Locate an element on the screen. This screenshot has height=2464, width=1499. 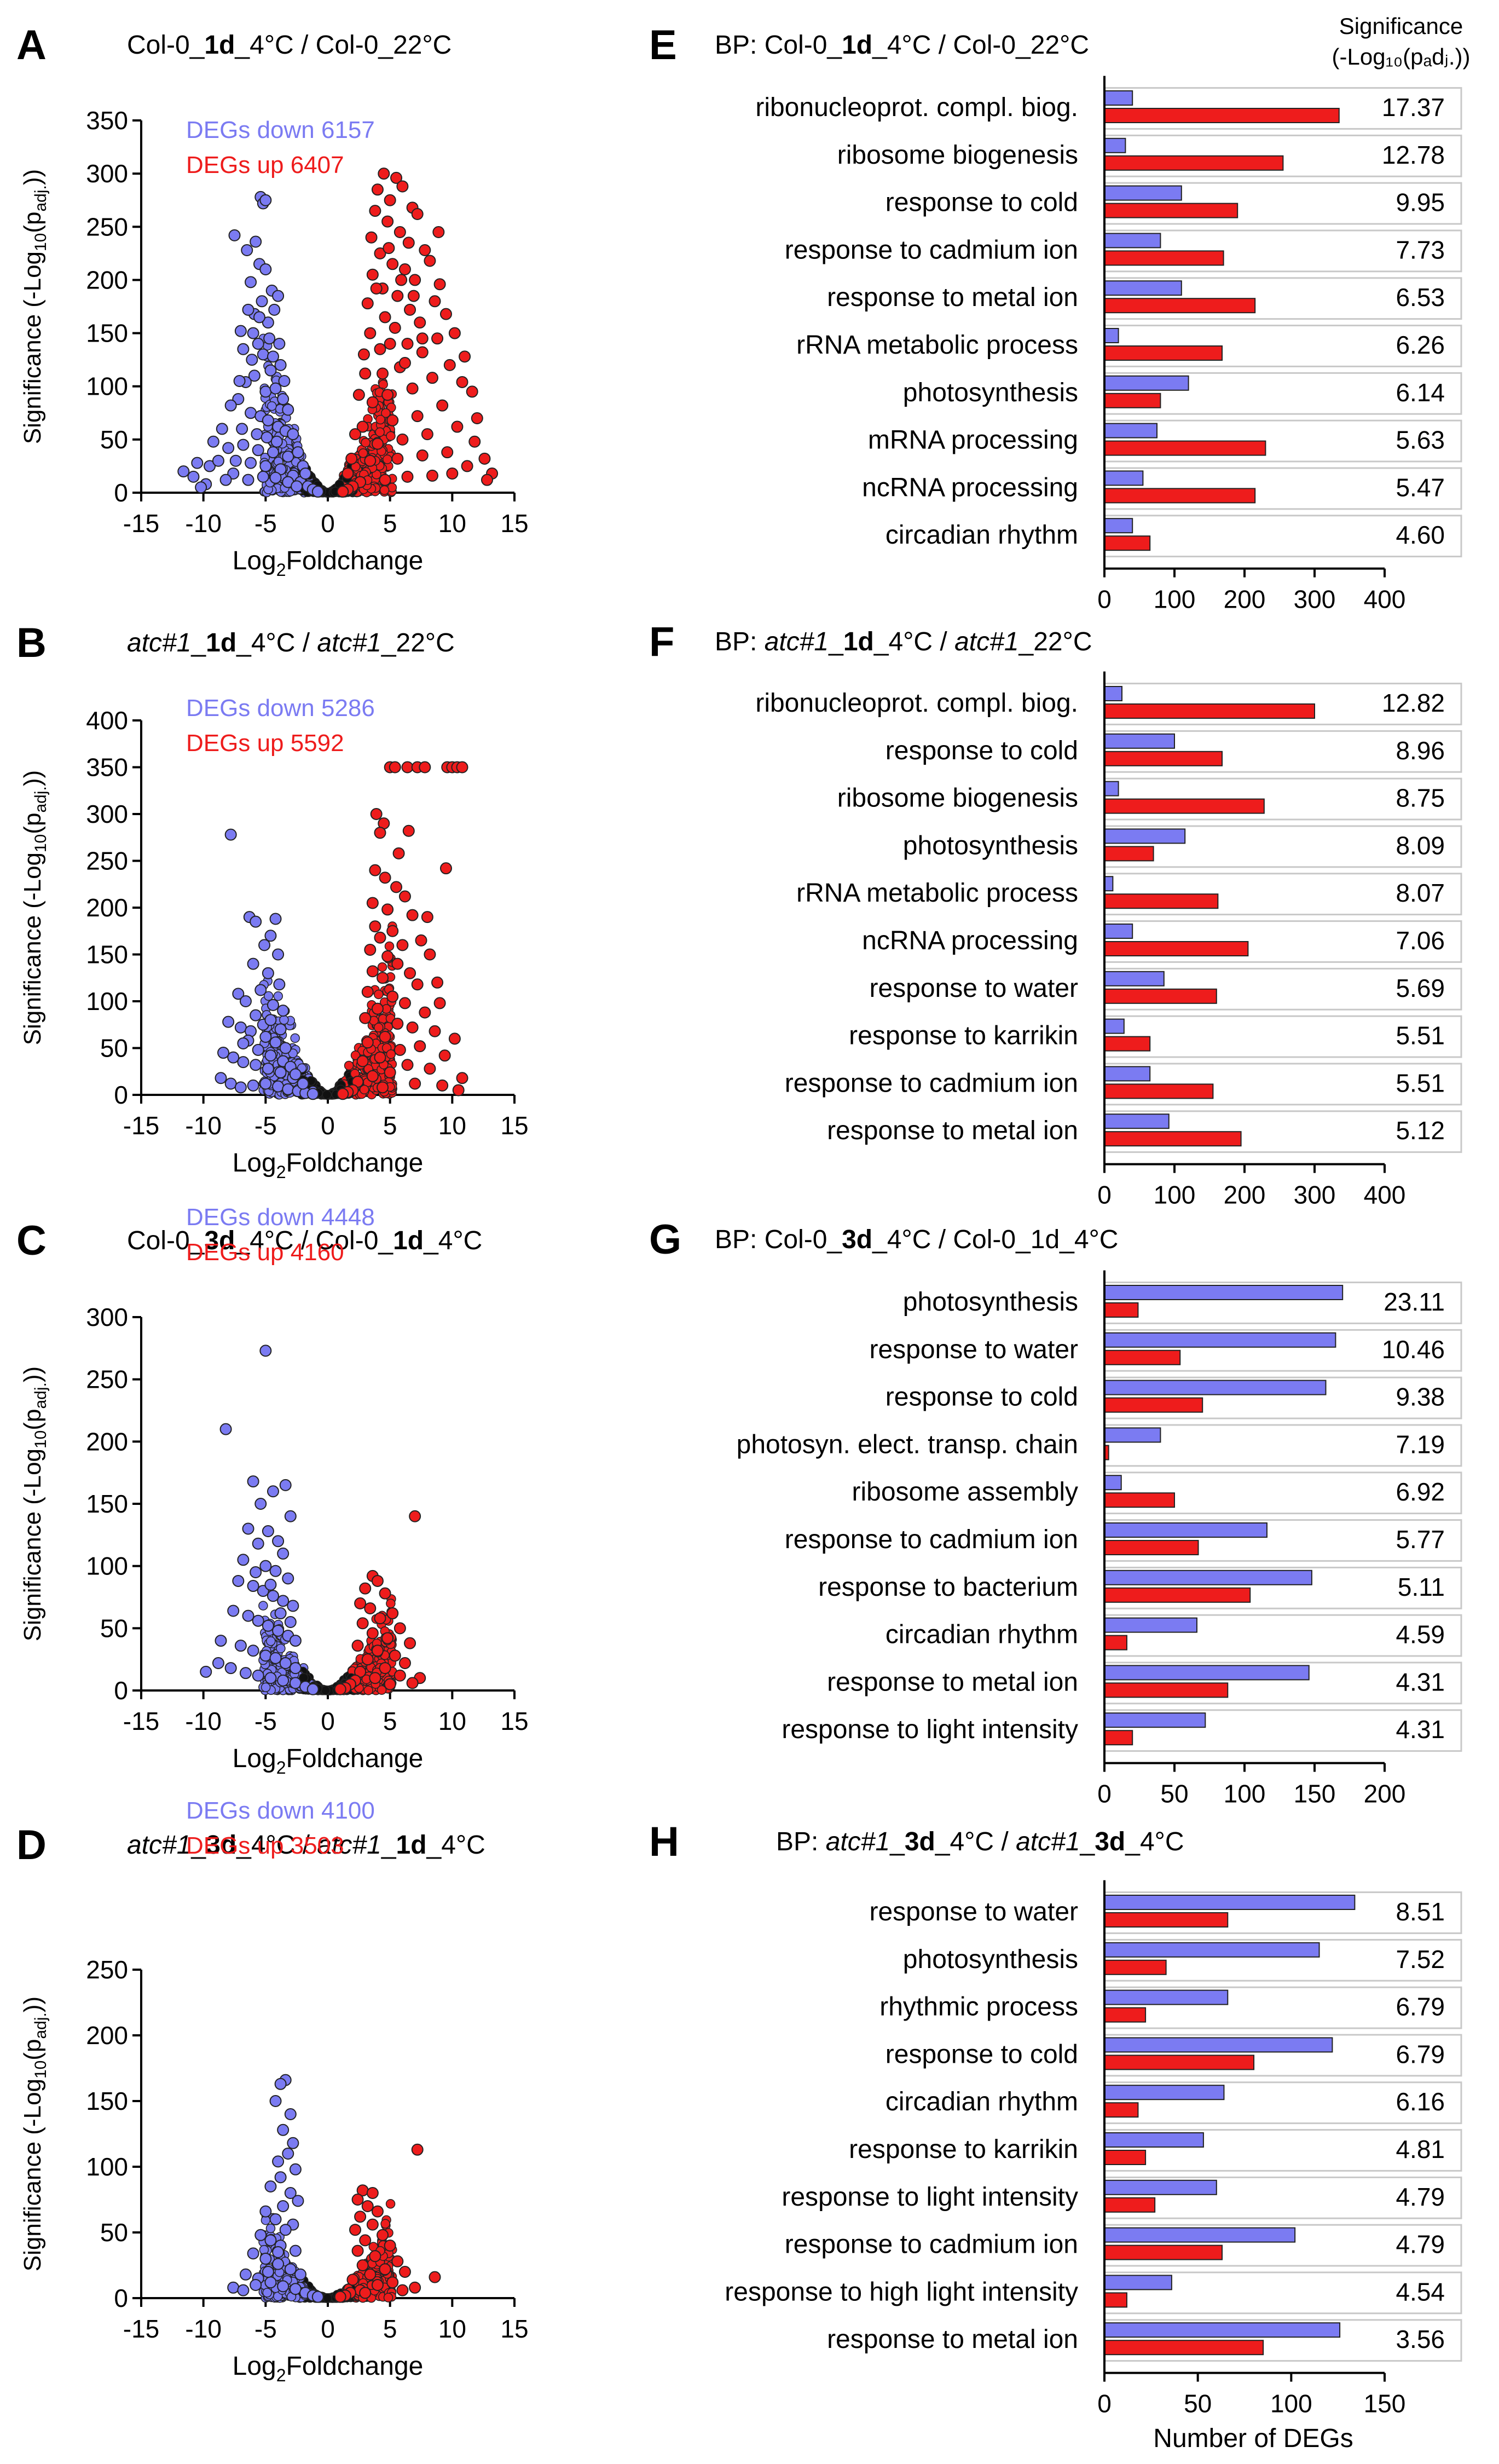
significance-value-H: 8.51 is located at coordinates (1421, 1911).